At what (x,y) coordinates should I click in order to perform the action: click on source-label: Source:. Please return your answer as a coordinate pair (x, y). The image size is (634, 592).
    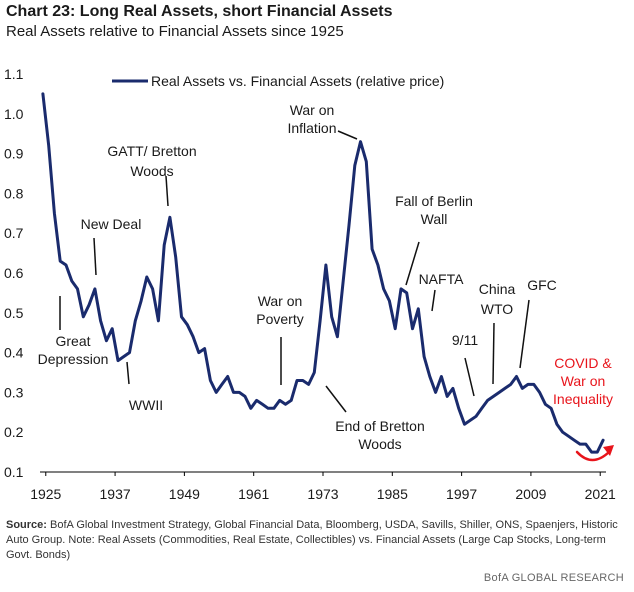
    Looking at the image, I should click on (26, 525).